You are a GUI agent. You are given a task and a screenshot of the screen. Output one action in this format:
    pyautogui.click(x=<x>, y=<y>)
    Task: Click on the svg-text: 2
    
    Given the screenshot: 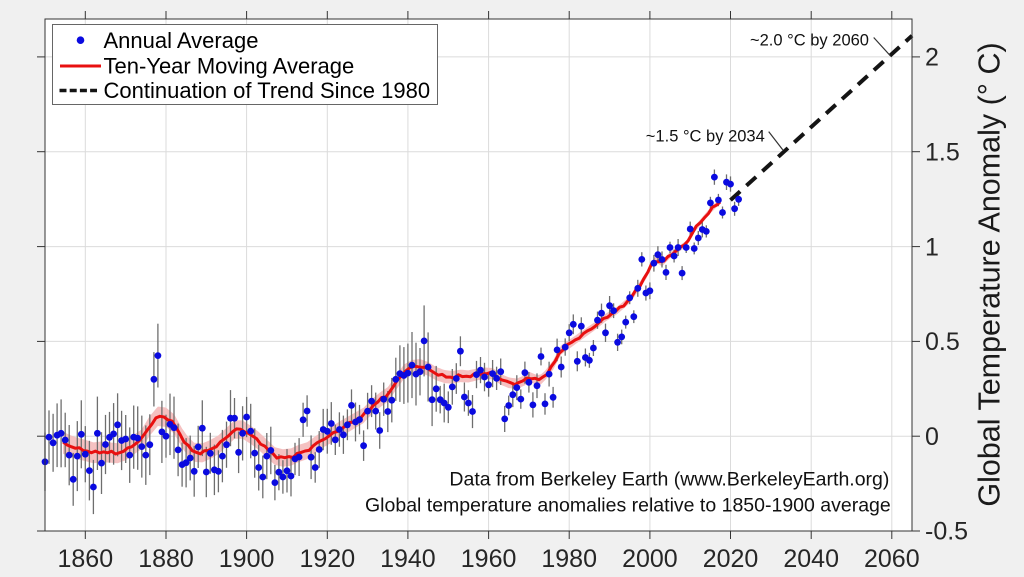 What is the action you would take?
    pyautogui.click(x=932, y=58)
    